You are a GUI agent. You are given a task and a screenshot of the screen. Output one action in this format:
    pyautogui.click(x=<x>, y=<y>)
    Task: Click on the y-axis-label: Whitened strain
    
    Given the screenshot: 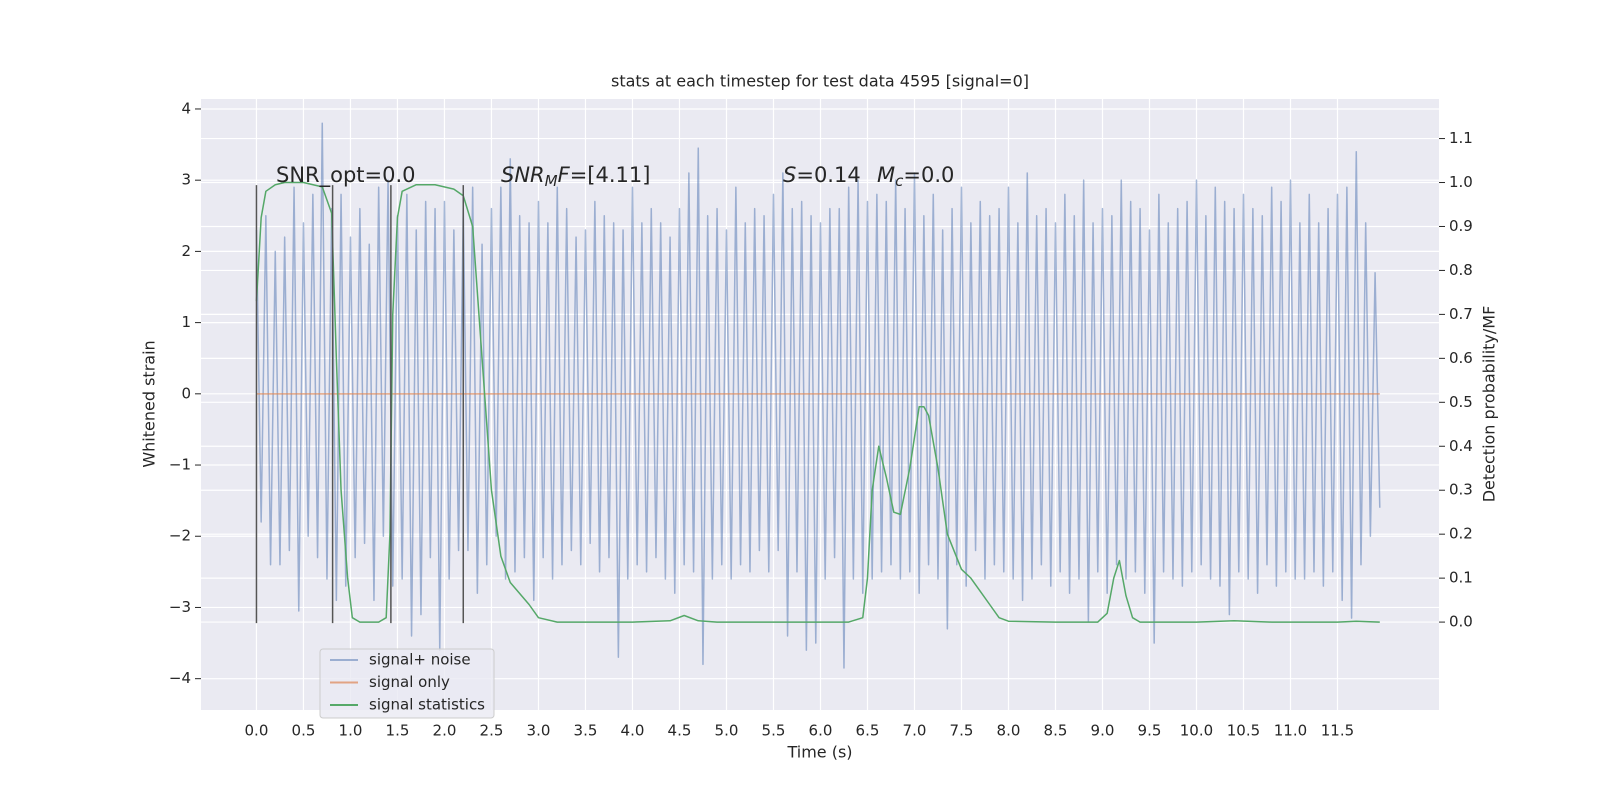 What is the action you would take?
    pyautogui.click(x=149, y=403)
    